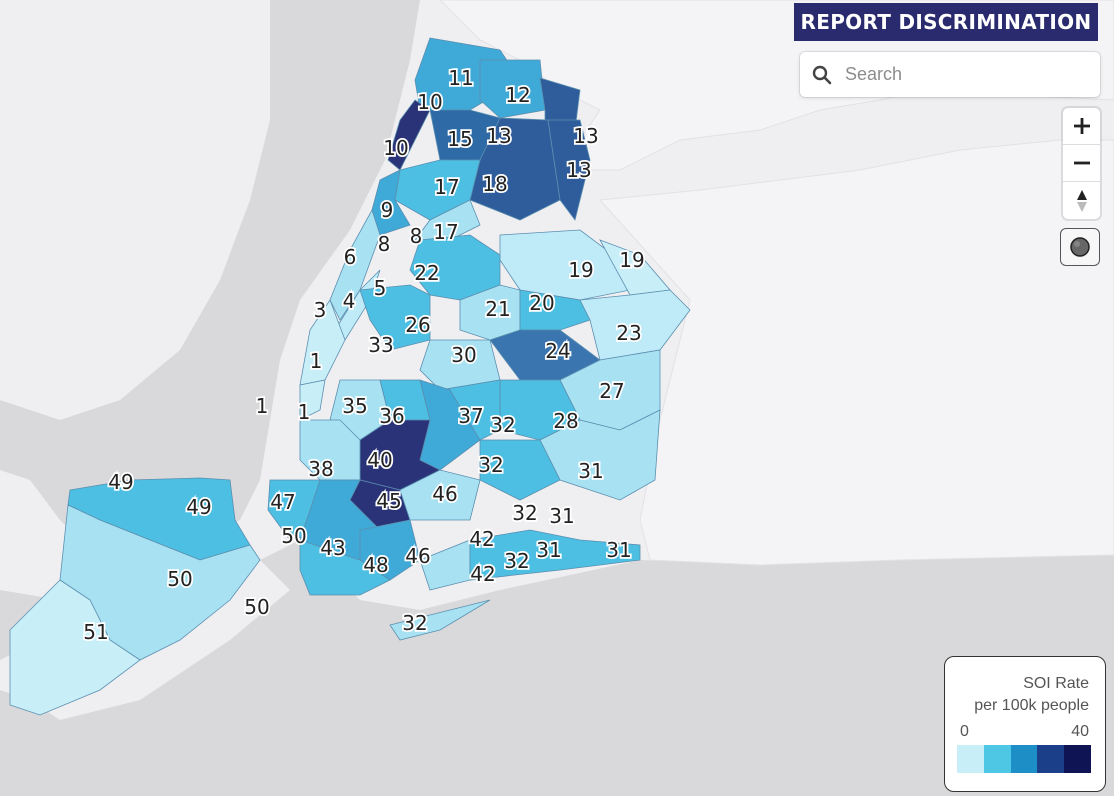  Describe the element at coordinates (541, 303) in the screenshot. I see `district-label: 20` at that location.